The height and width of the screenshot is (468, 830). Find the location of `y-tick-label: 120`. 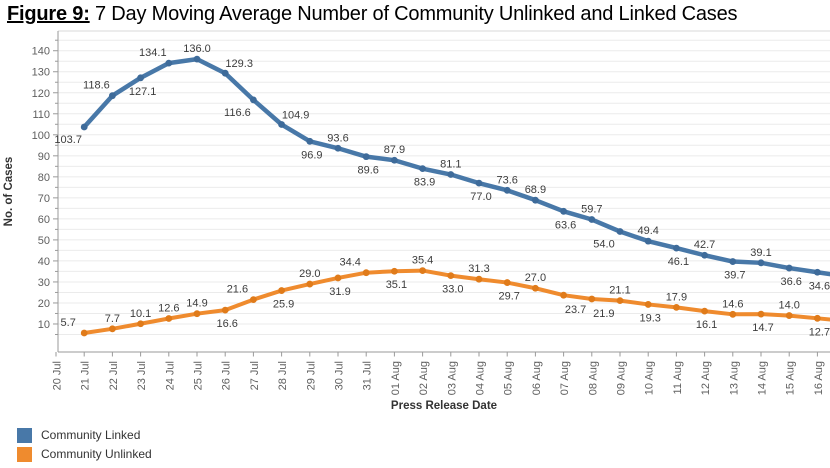

y-tick-label: 120 is located at coordinates (41, 94).